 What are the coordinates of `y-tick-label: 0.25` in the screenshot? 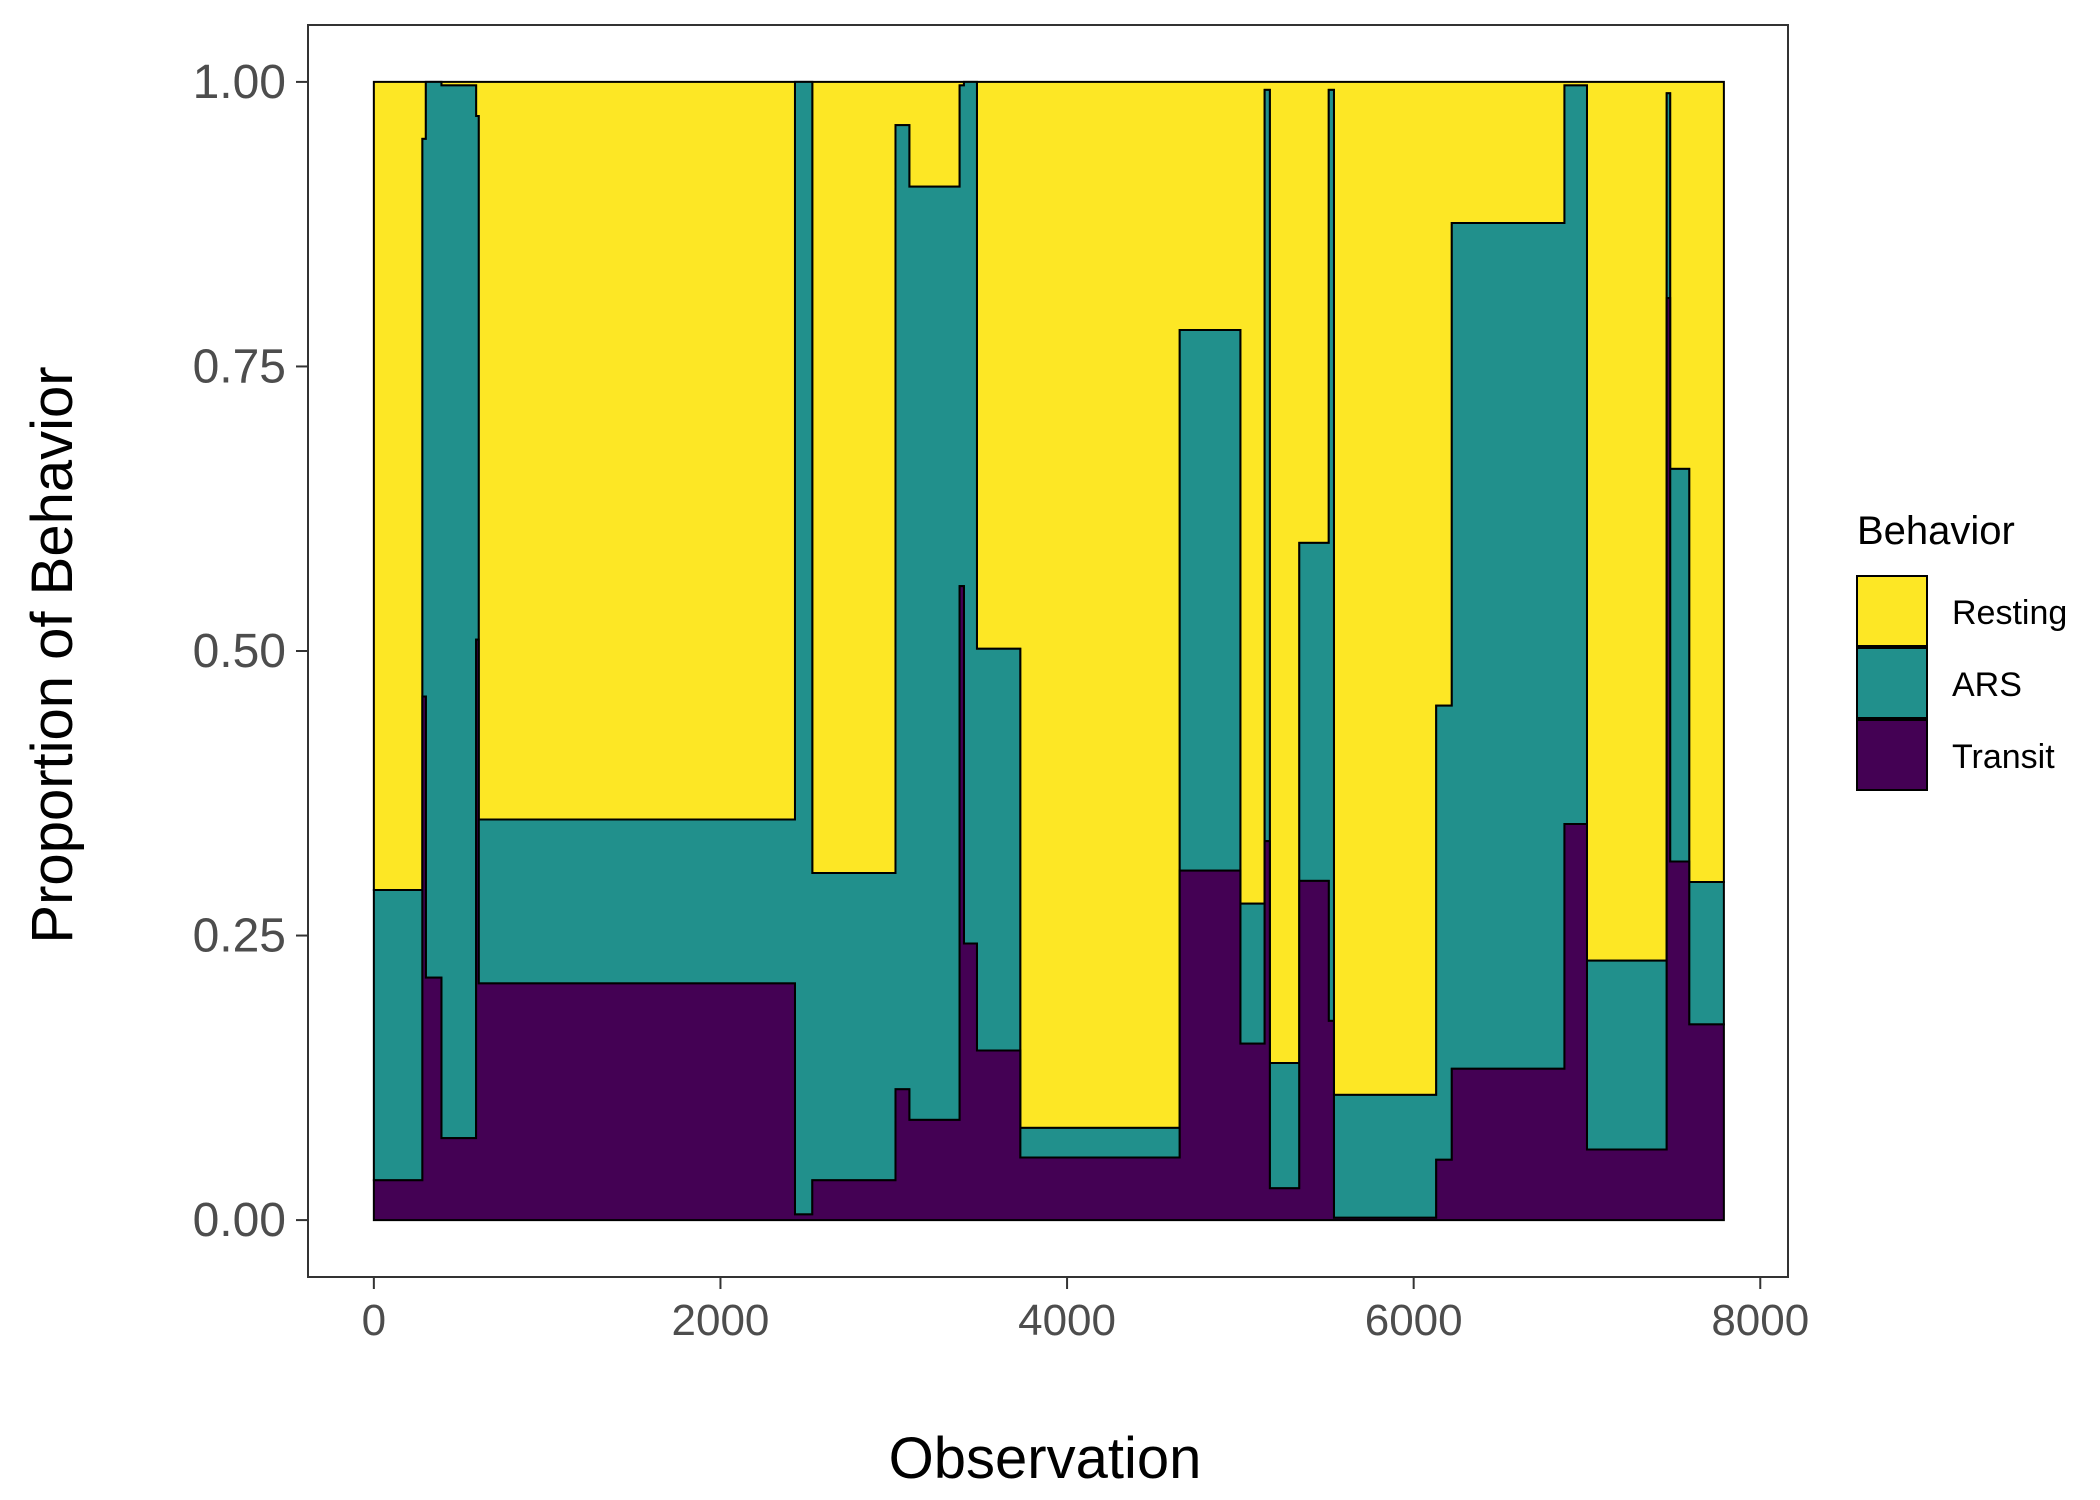 It's located at (239, 936).